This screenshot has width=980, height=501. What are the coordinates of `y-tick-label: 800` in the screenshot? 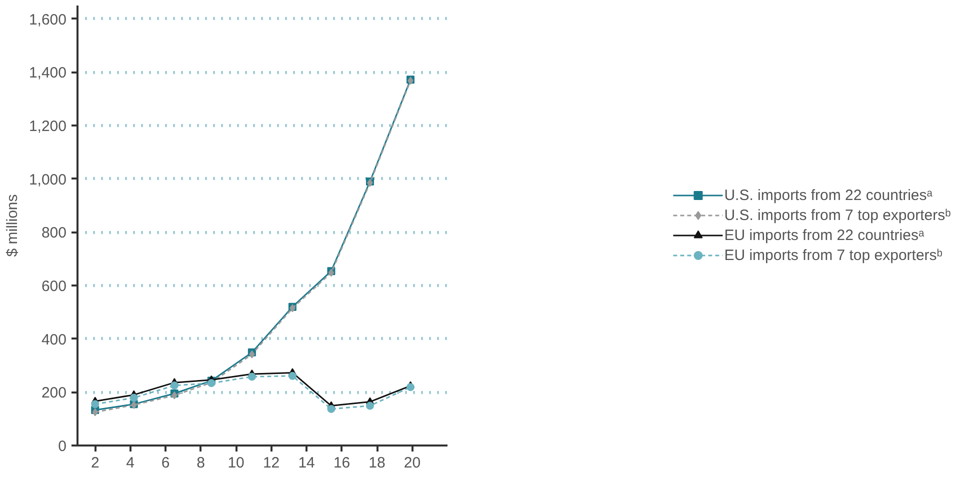 It's located at (54, 233).